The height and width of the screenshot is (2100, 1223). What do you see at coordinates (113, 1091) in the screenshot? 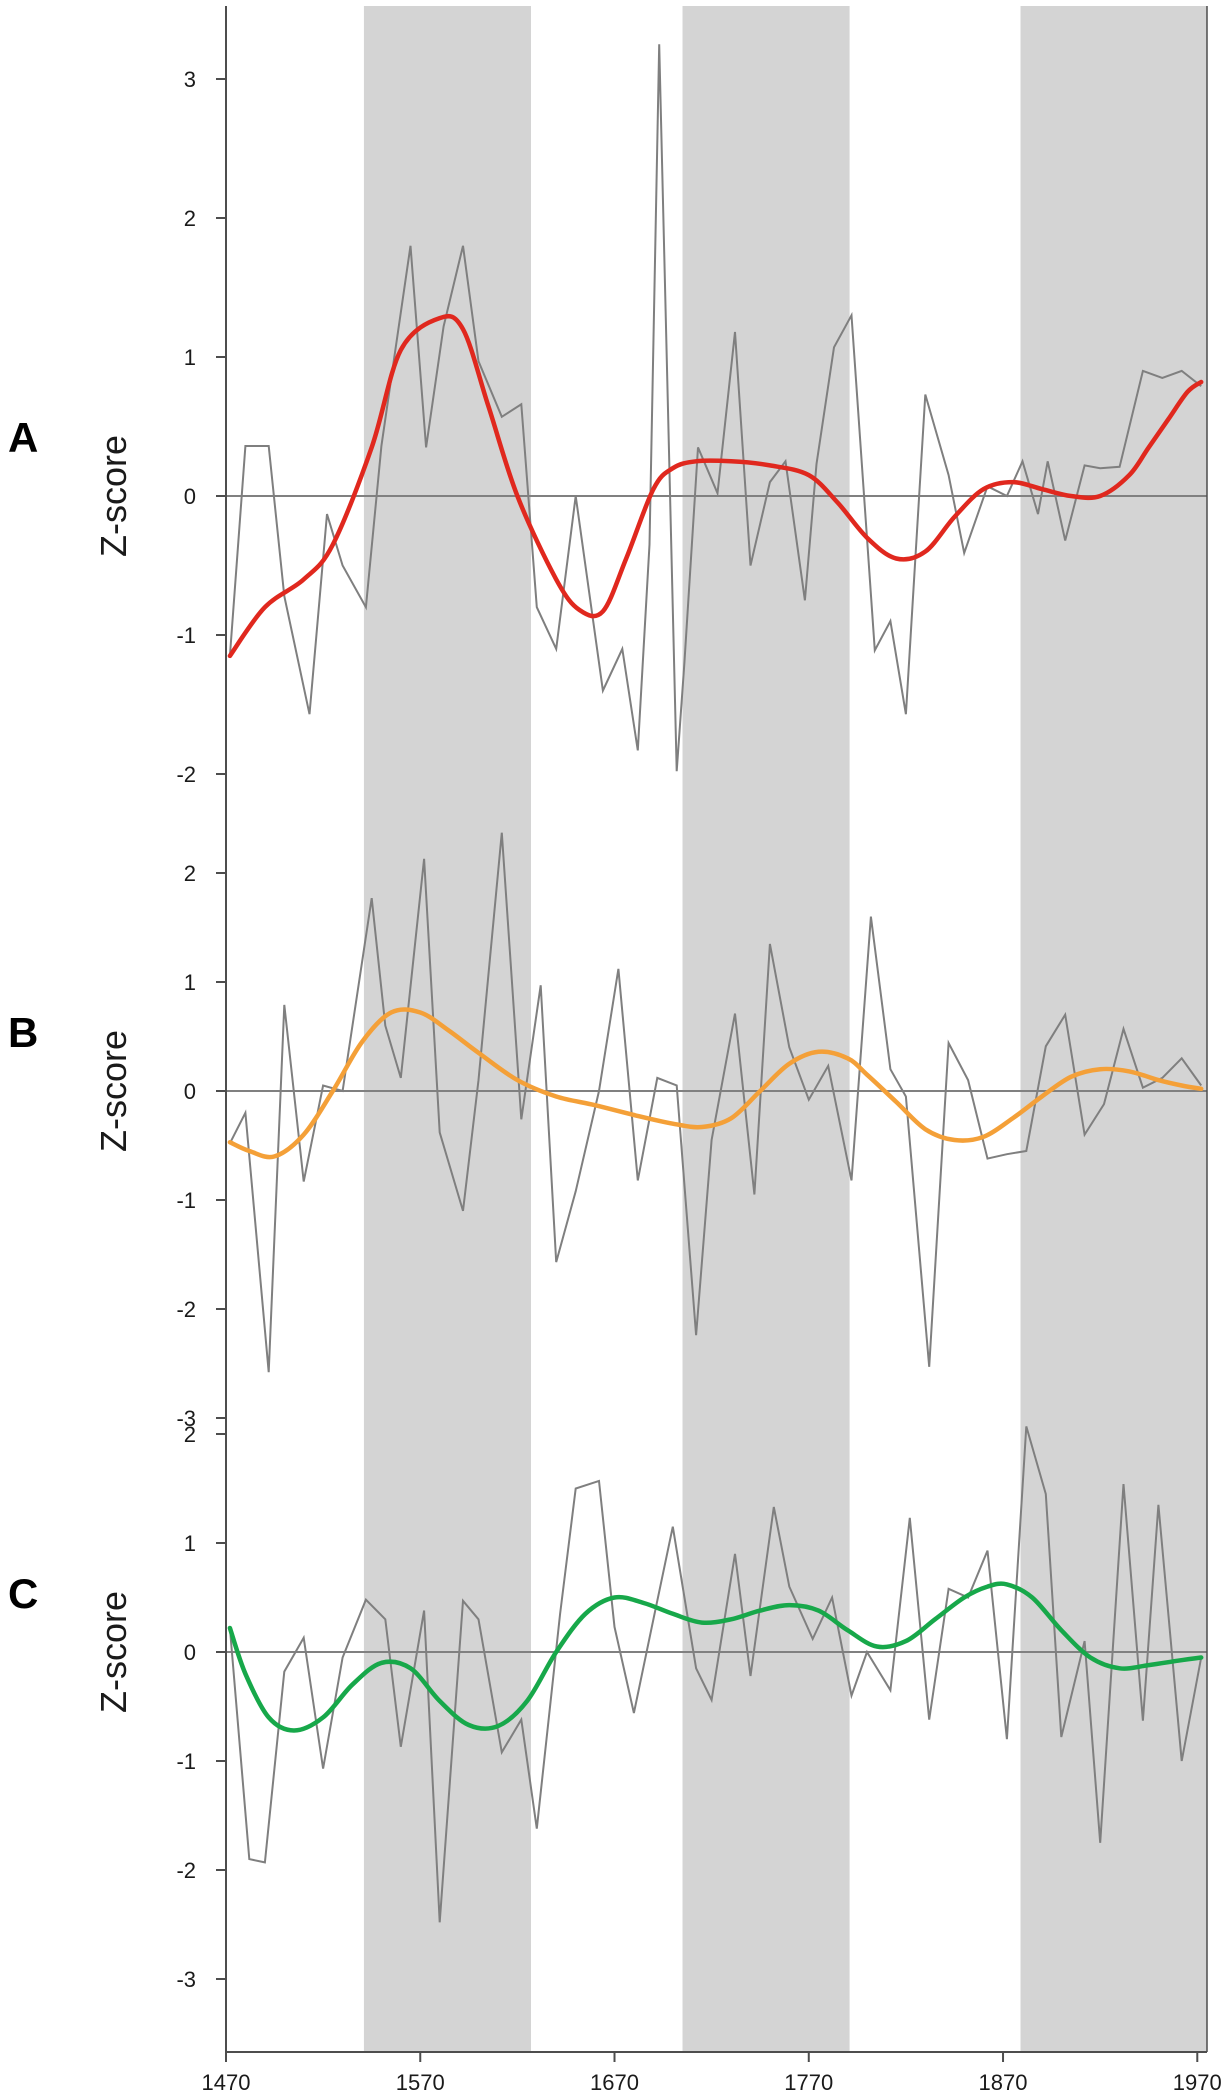
I see `y-axis-label-b: Z-score` at bounding box center [113, 1091].